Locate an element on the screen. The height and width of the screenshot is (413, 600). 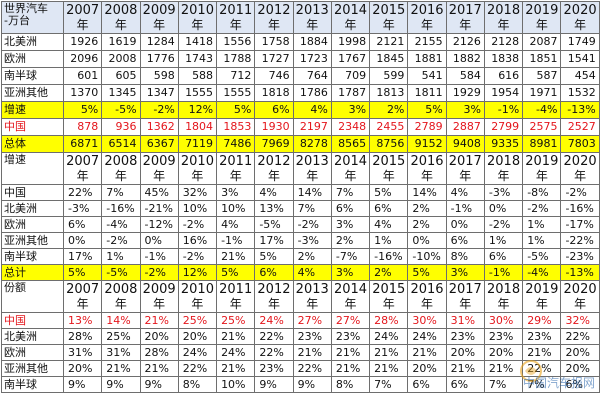
table-cell: 2887 is located at coordinates (465, 127).